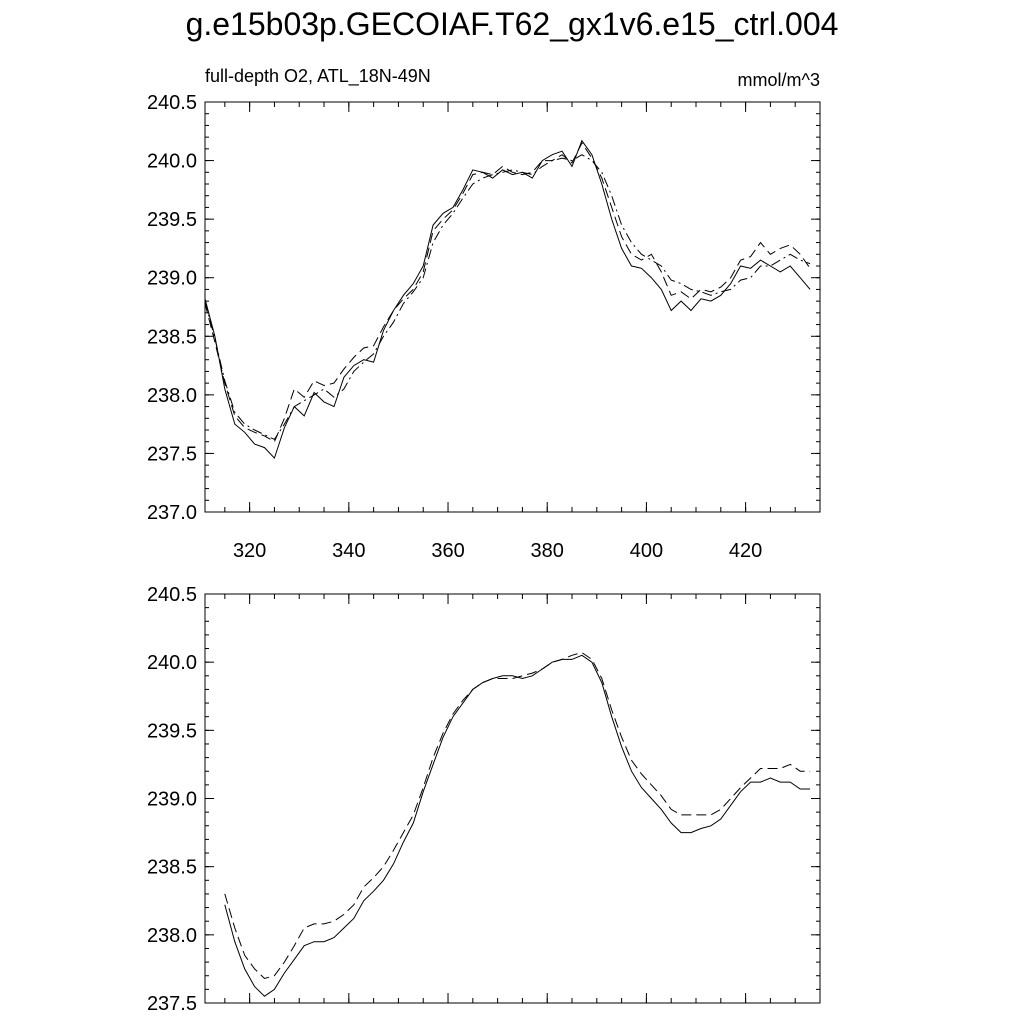  I want to click on x-tick-label: 360, so click(447, 551).